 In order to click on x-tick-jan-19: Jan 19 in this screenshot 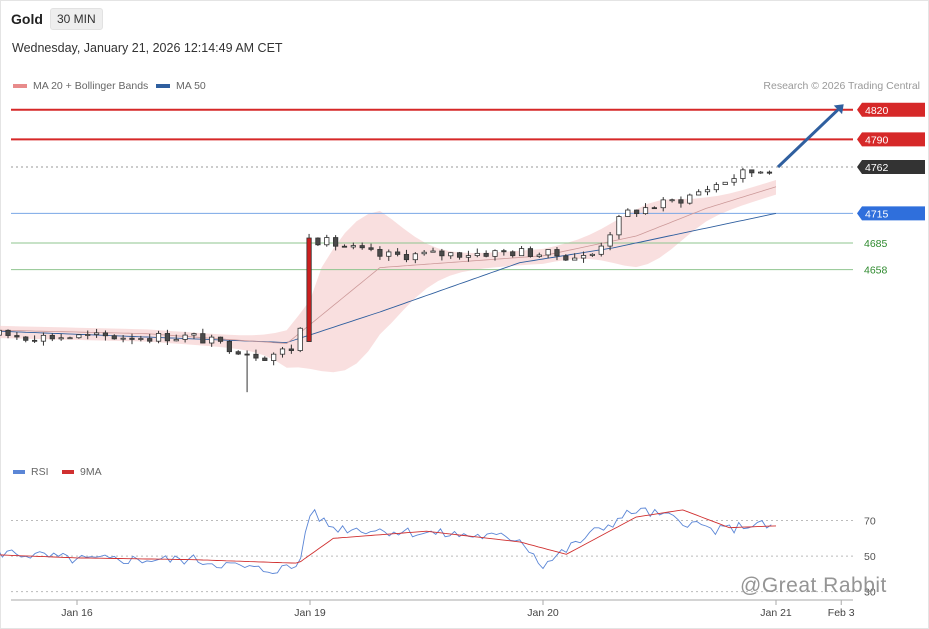, I will do `click(310, 613)`.